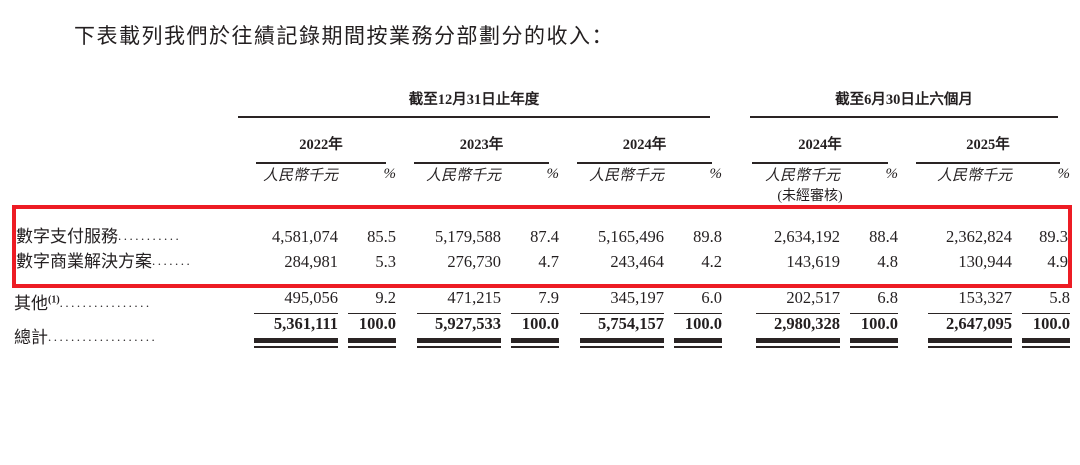  I want to click on percent-cell: 6.0, so click(693, 300).